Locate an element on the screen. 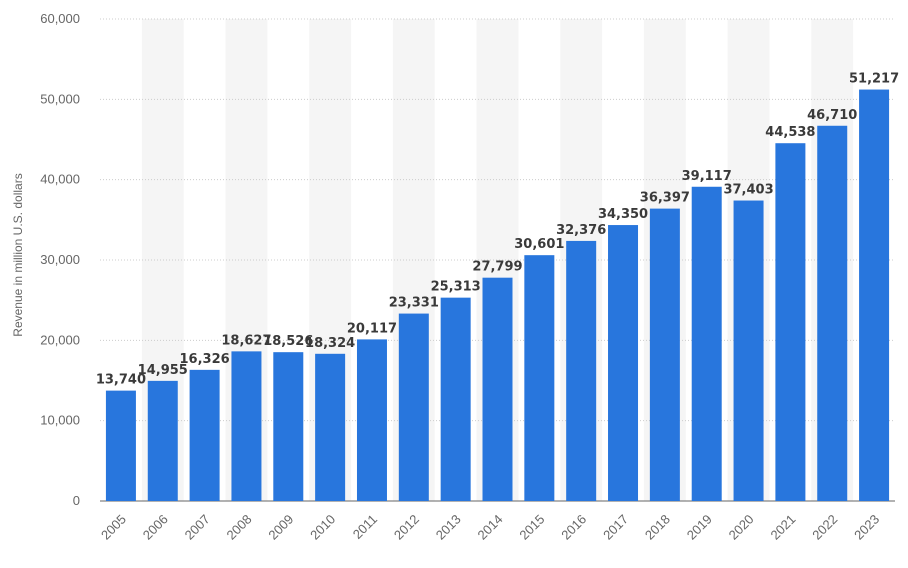 The image size is (908, 568). x-tick-label: 2015 is located at coordinates (531, 527).